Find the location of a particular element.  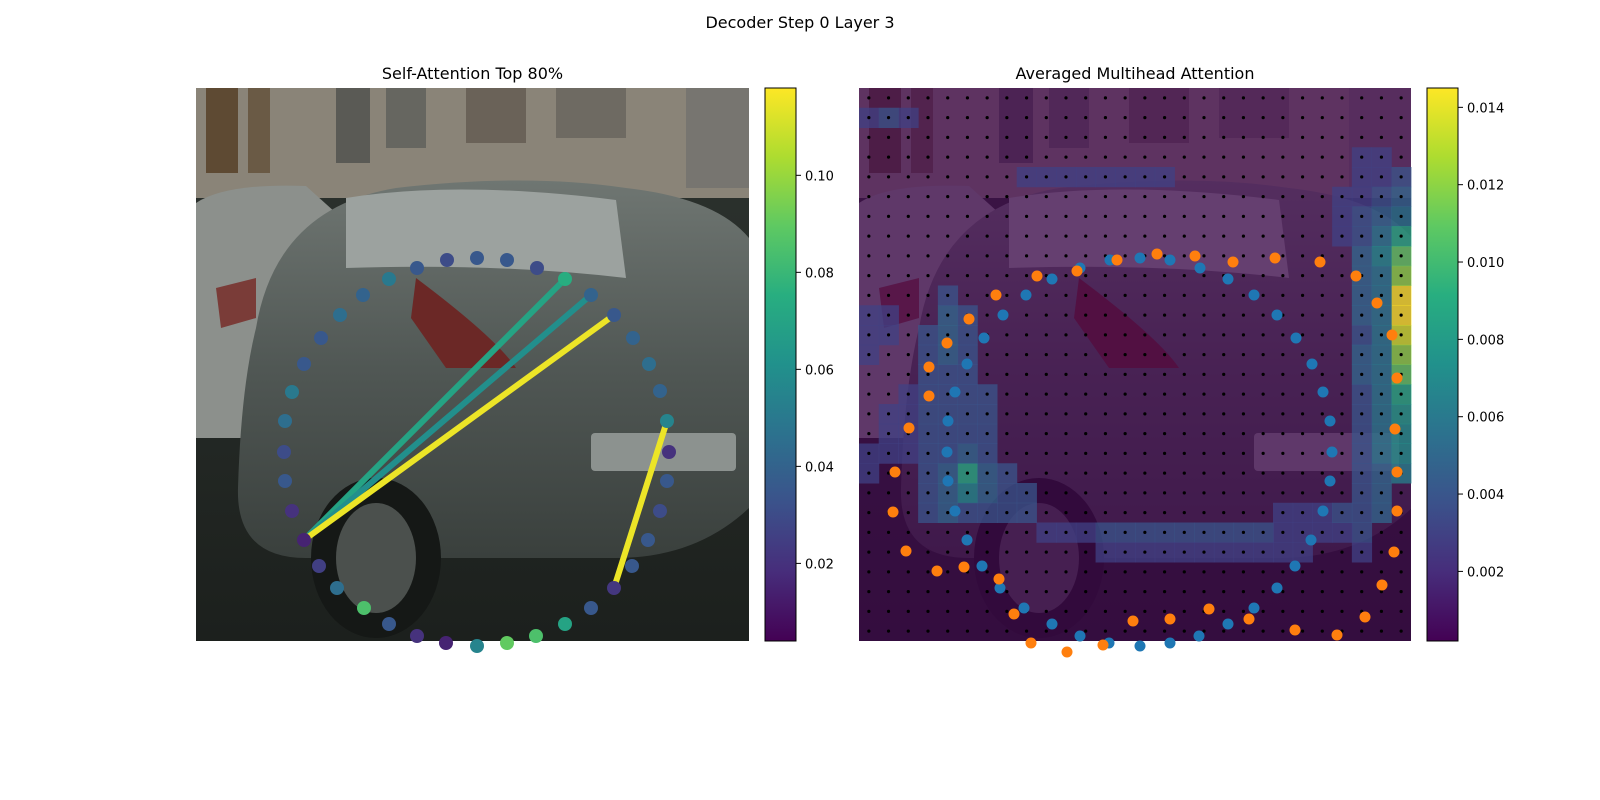

left-colorbar-tick-label: 0.08 is located at coordinates (819, 273).